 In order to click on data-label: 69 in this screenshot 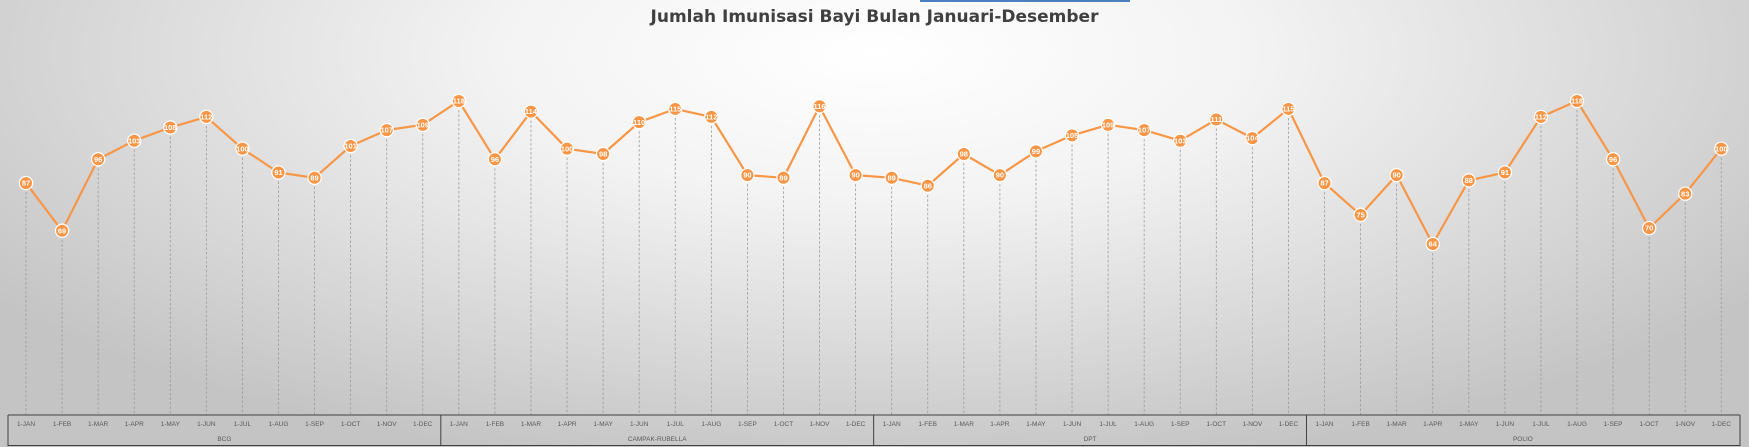, I will do `click(62, 230)`.